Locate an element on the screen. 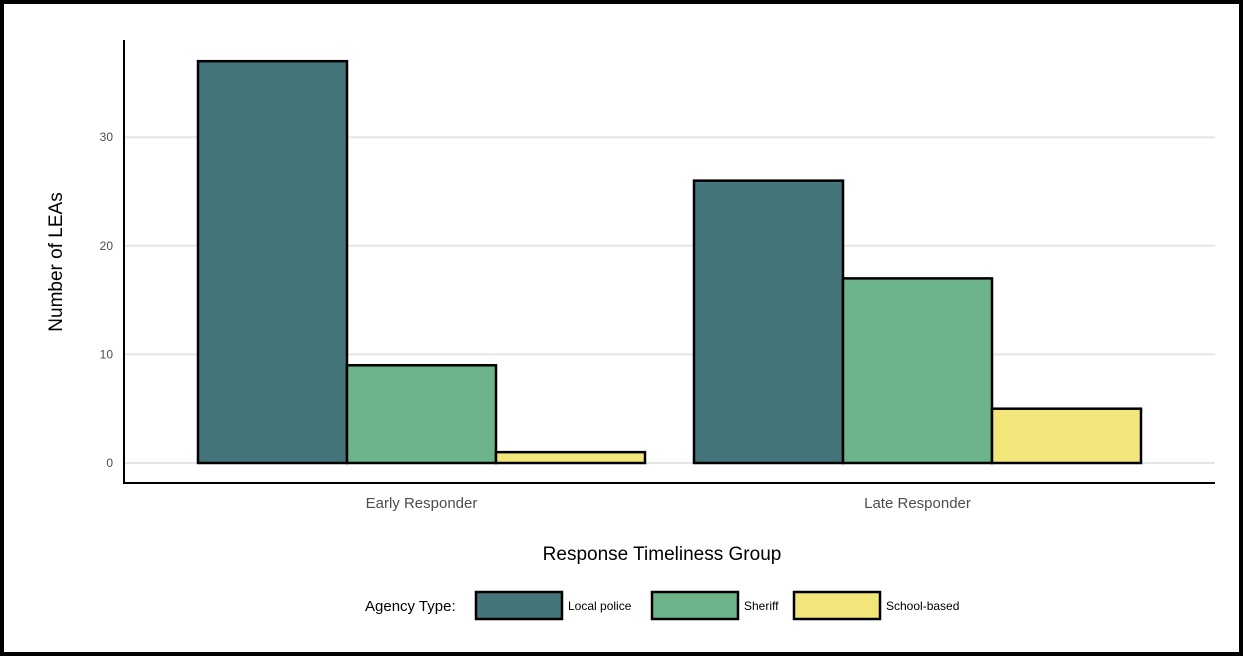 This screenshot has width=1243, height=656. legend-label: Sheriff is located at coordinates (761, 606).